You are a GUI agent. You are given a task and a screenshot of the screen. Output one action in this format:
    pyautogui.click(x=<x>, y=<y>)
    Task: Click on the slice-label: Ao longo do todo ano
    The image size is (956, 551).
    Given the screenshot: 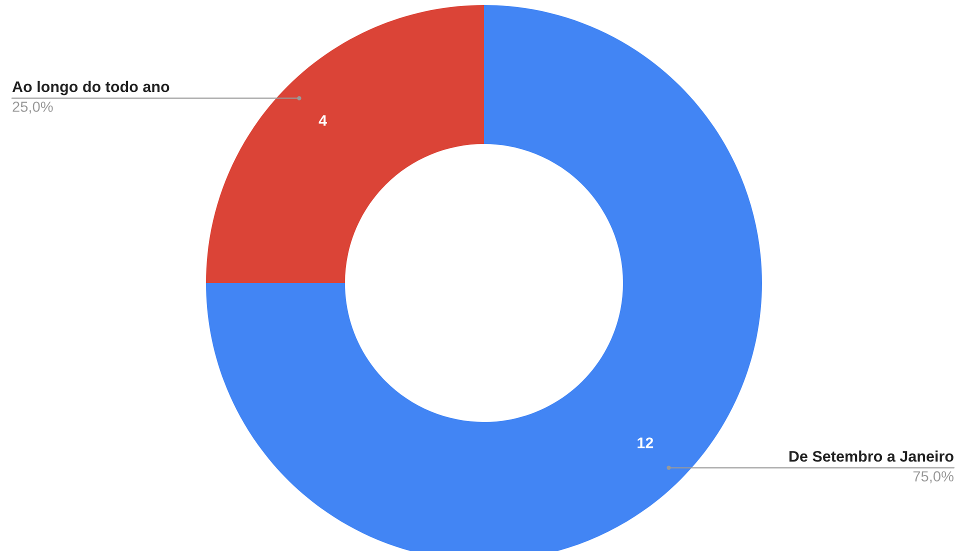 What is the action you would take?
    pyautogui.click(x=91, y=88)
    